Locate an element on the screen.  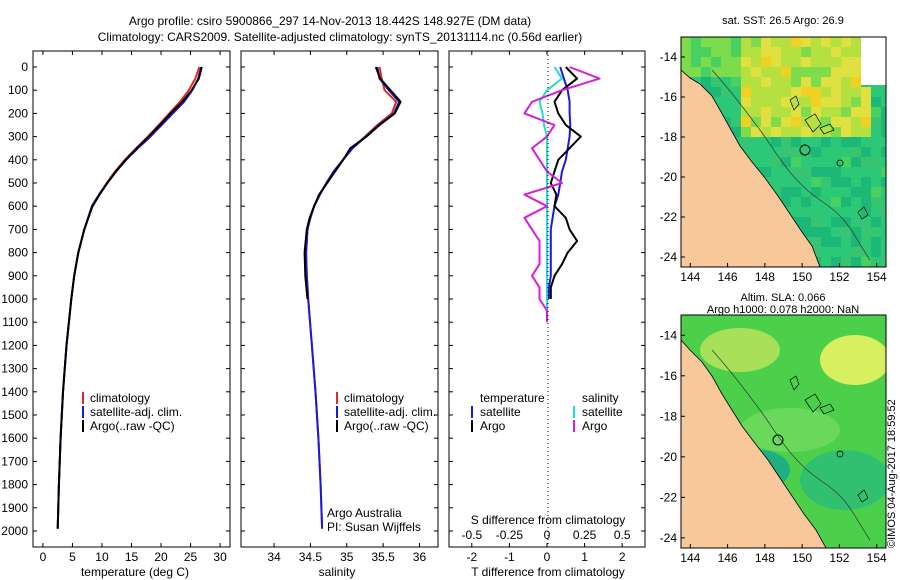
depth-tick-label: 400 is located at coordinates (18, 160).